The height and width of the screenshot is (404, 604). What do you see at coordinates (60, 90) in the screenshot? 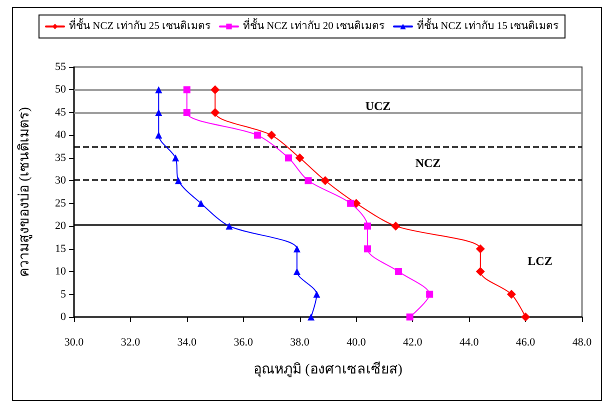
I see `y-tick-label: 50` at bounding box center [60, 90].